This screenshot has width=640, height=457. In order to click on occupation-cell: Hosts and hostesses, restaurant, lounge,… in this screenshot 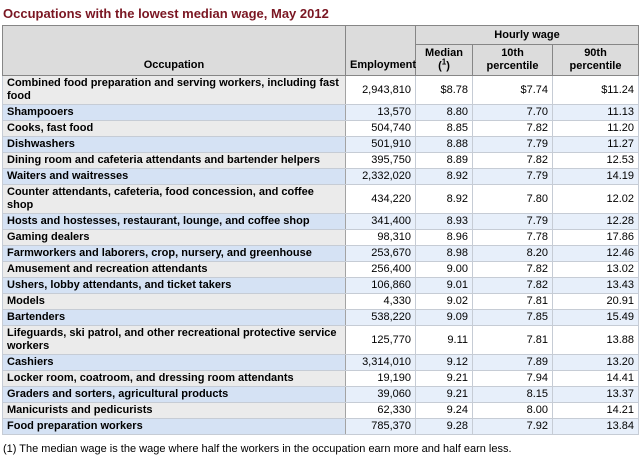, I will do `click(174, 221)`.